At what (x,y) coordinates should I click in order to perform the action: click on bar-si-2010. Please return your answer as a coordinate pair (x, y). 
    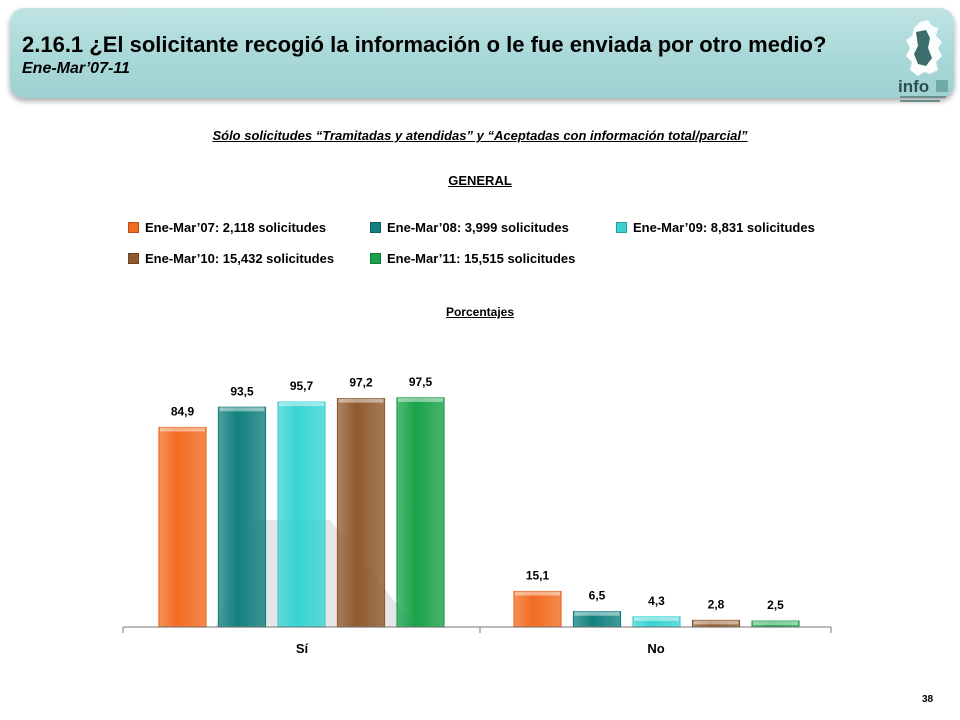
    Looking at the image, I should click on (361, 512).